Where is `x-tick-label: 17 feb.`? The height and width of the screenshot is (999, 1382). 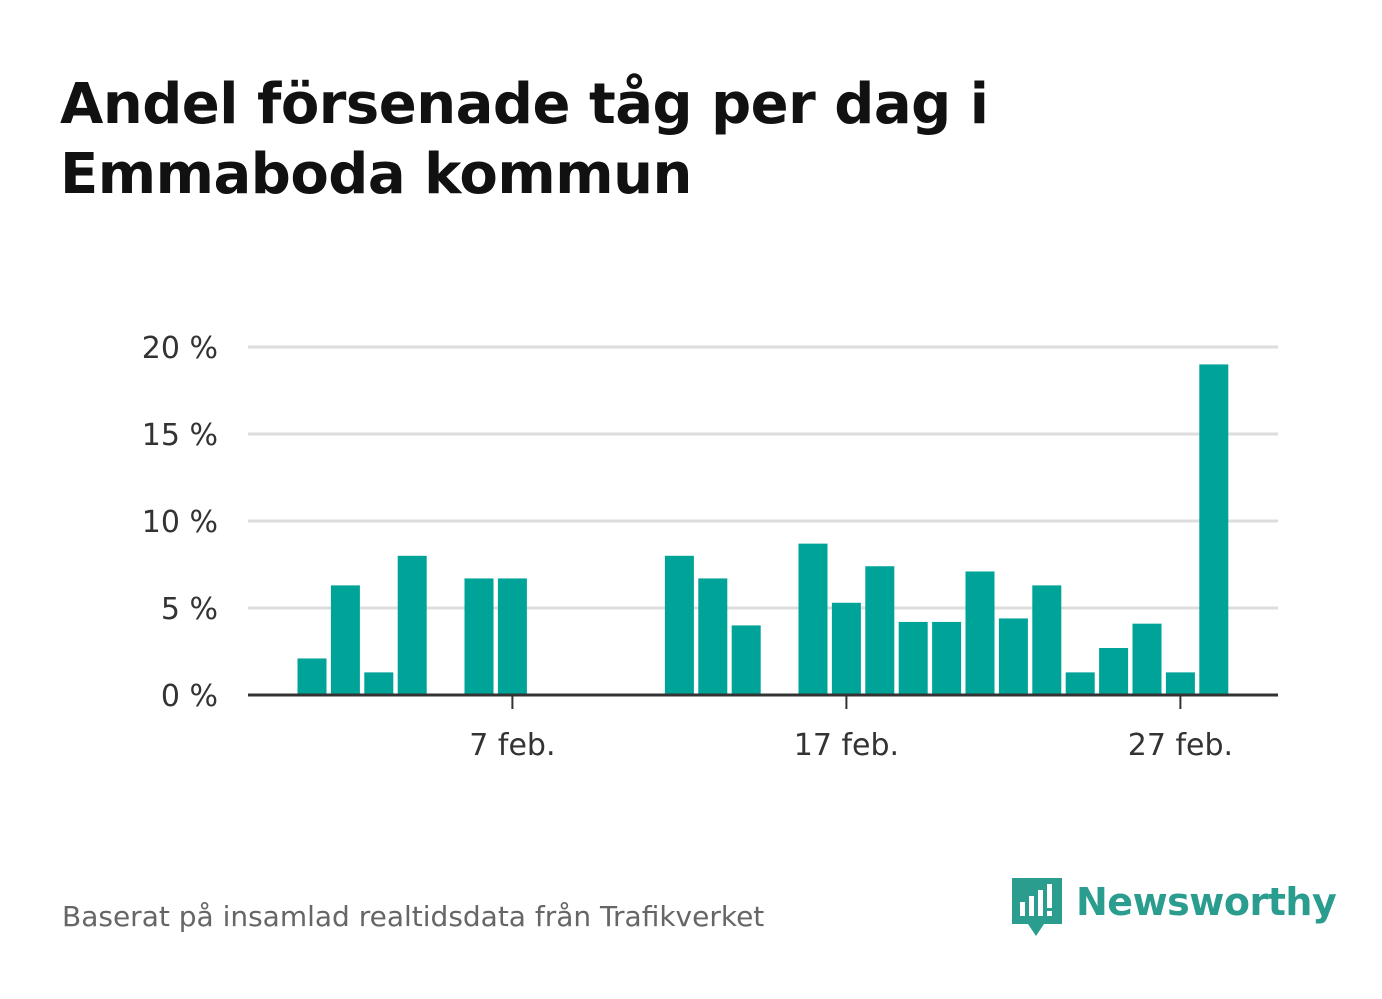
x-tick-label: 17 feb. is located at coordinates (846, 745).